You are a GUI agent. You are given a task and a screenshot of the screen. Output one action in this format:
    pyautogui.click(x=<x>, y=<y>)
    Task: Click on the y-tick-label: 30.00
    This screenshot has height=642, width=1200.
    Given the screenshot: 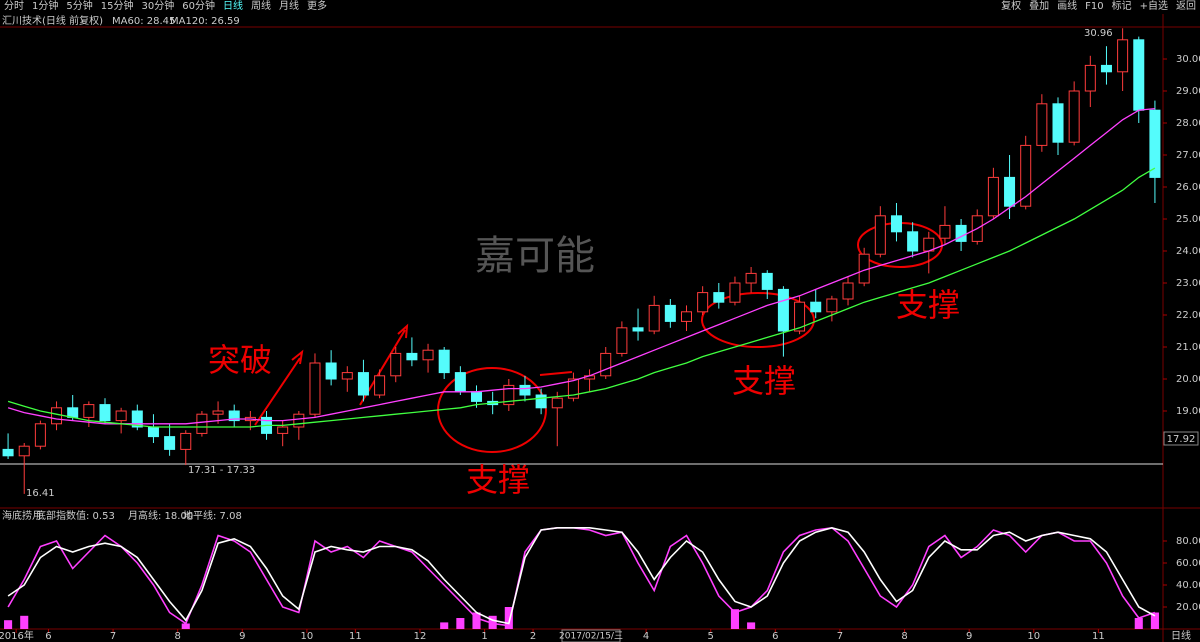 What is the action you would take?
    pyautogui.click(x=1188, y=59)
    